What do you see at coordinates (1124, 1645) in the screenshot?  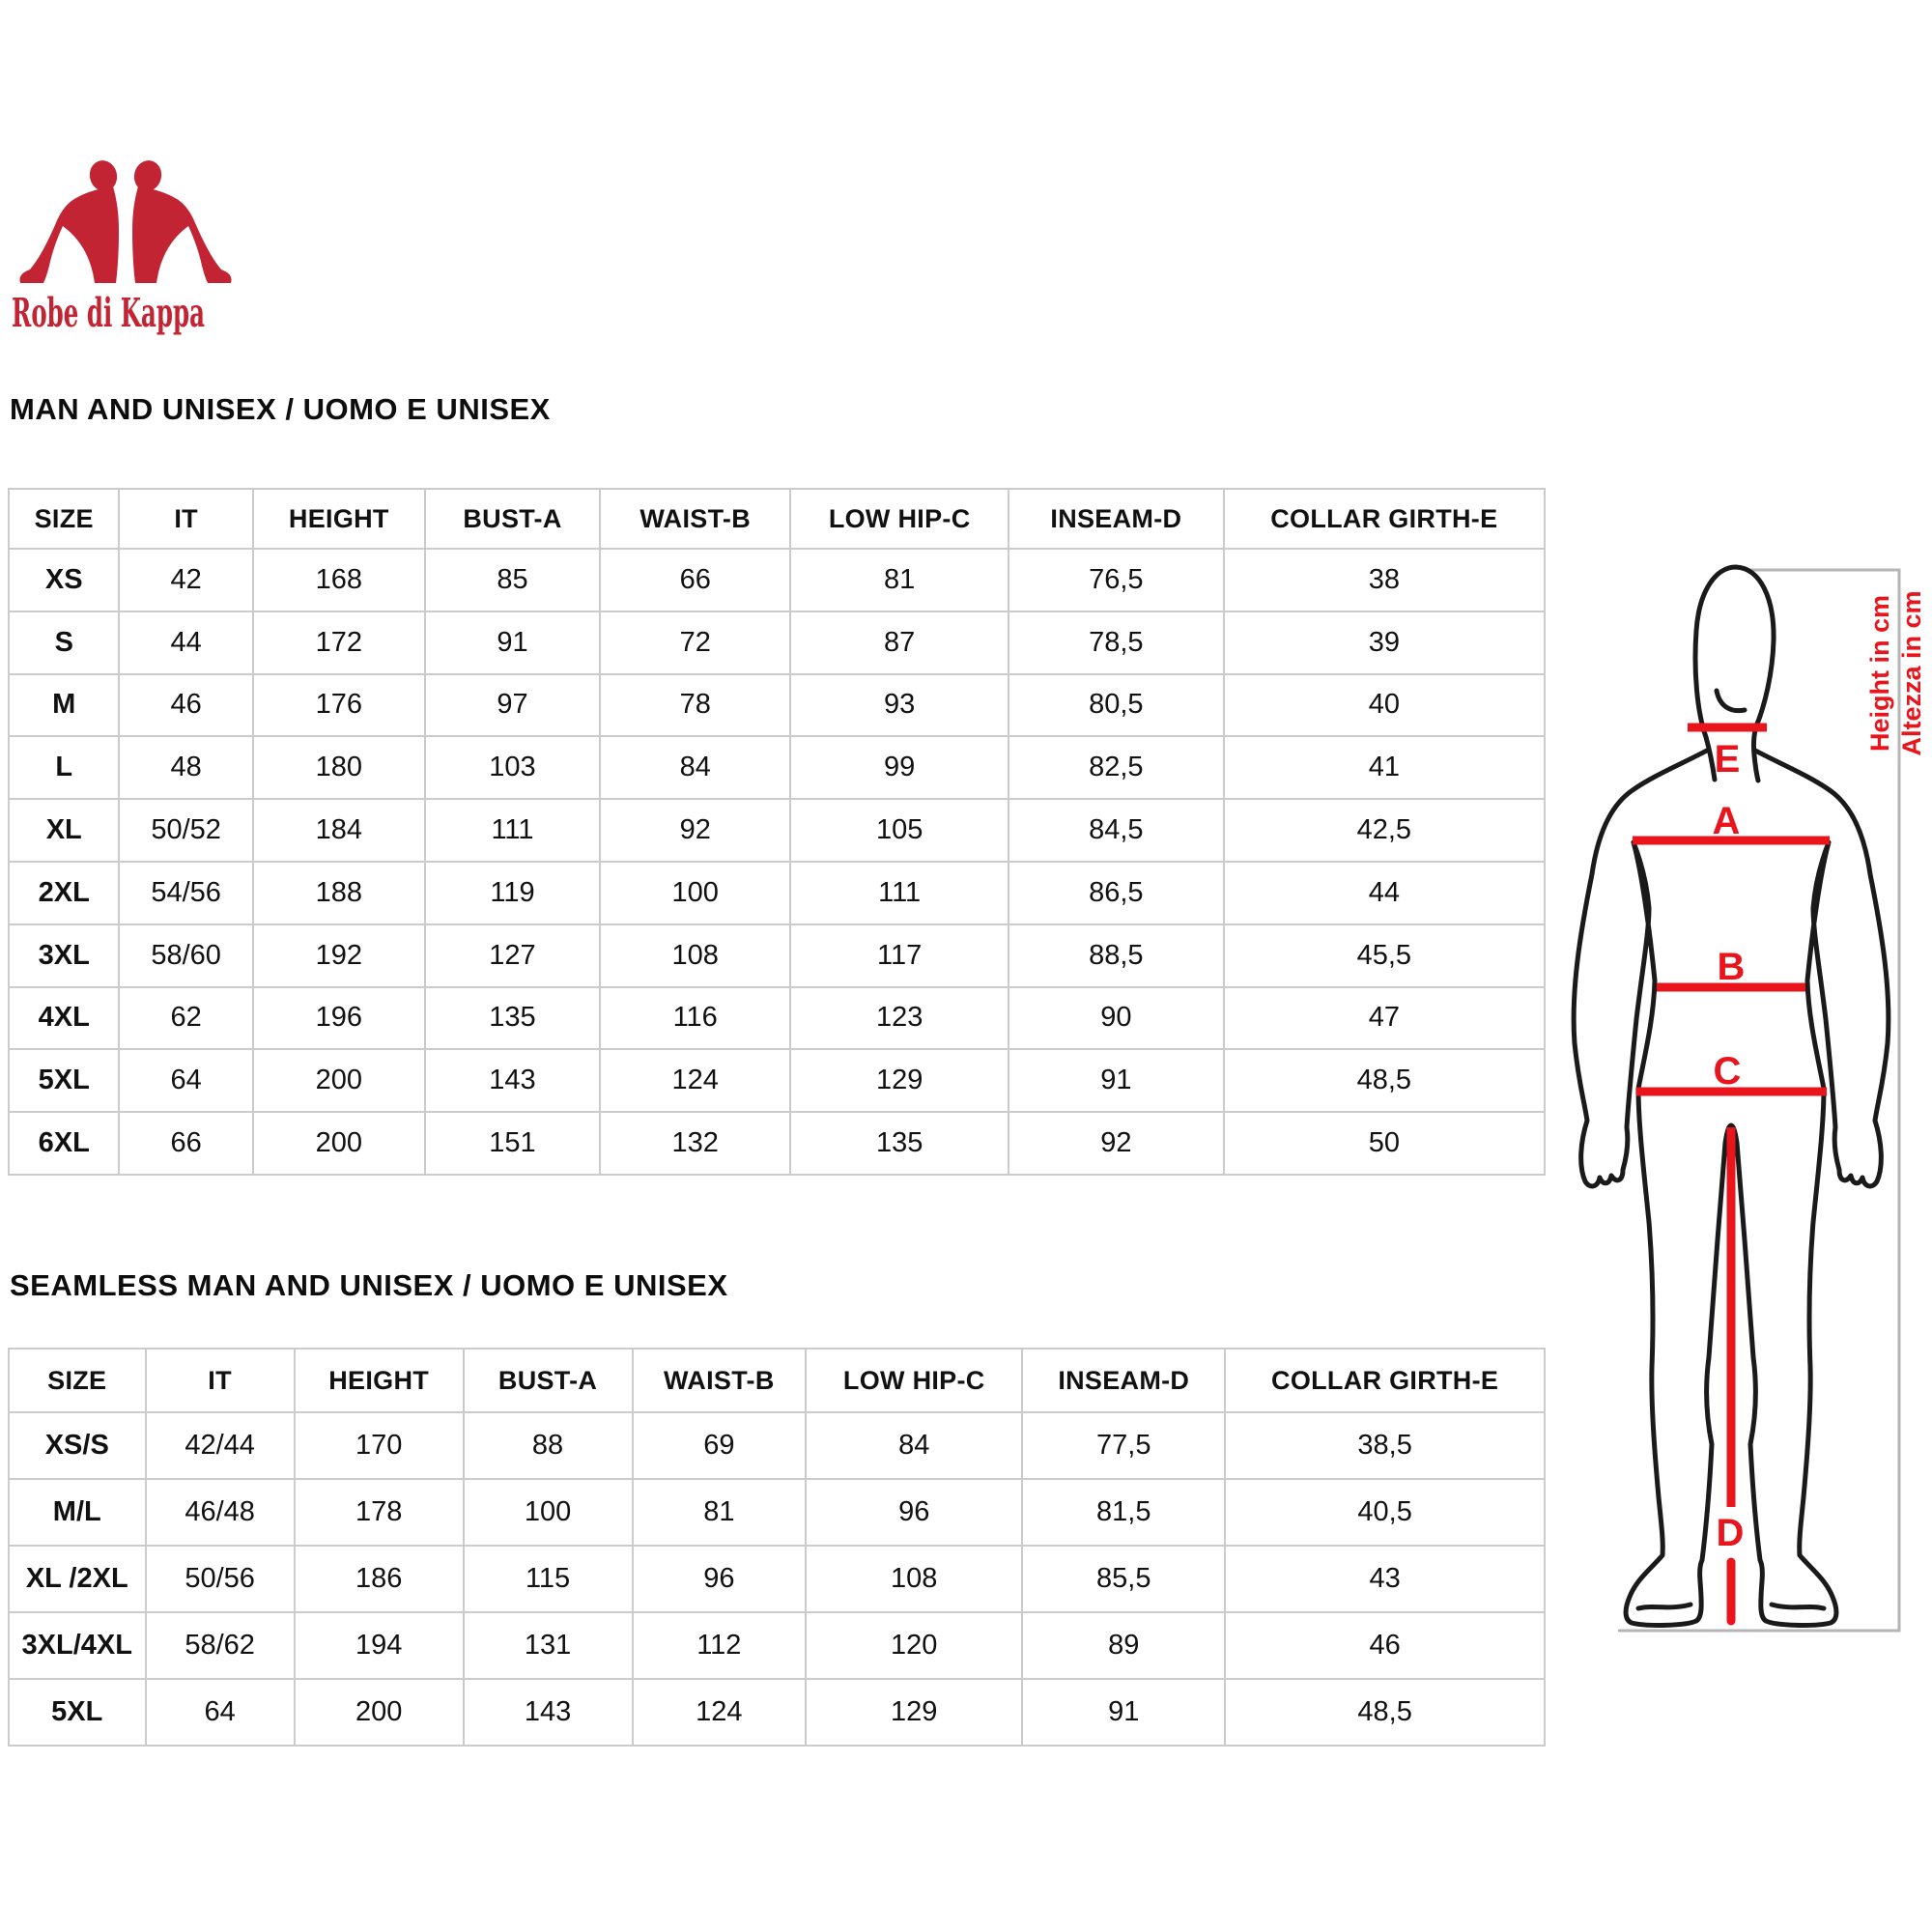 I see `value-cell: 89` at bounding box center [1124, 1645].